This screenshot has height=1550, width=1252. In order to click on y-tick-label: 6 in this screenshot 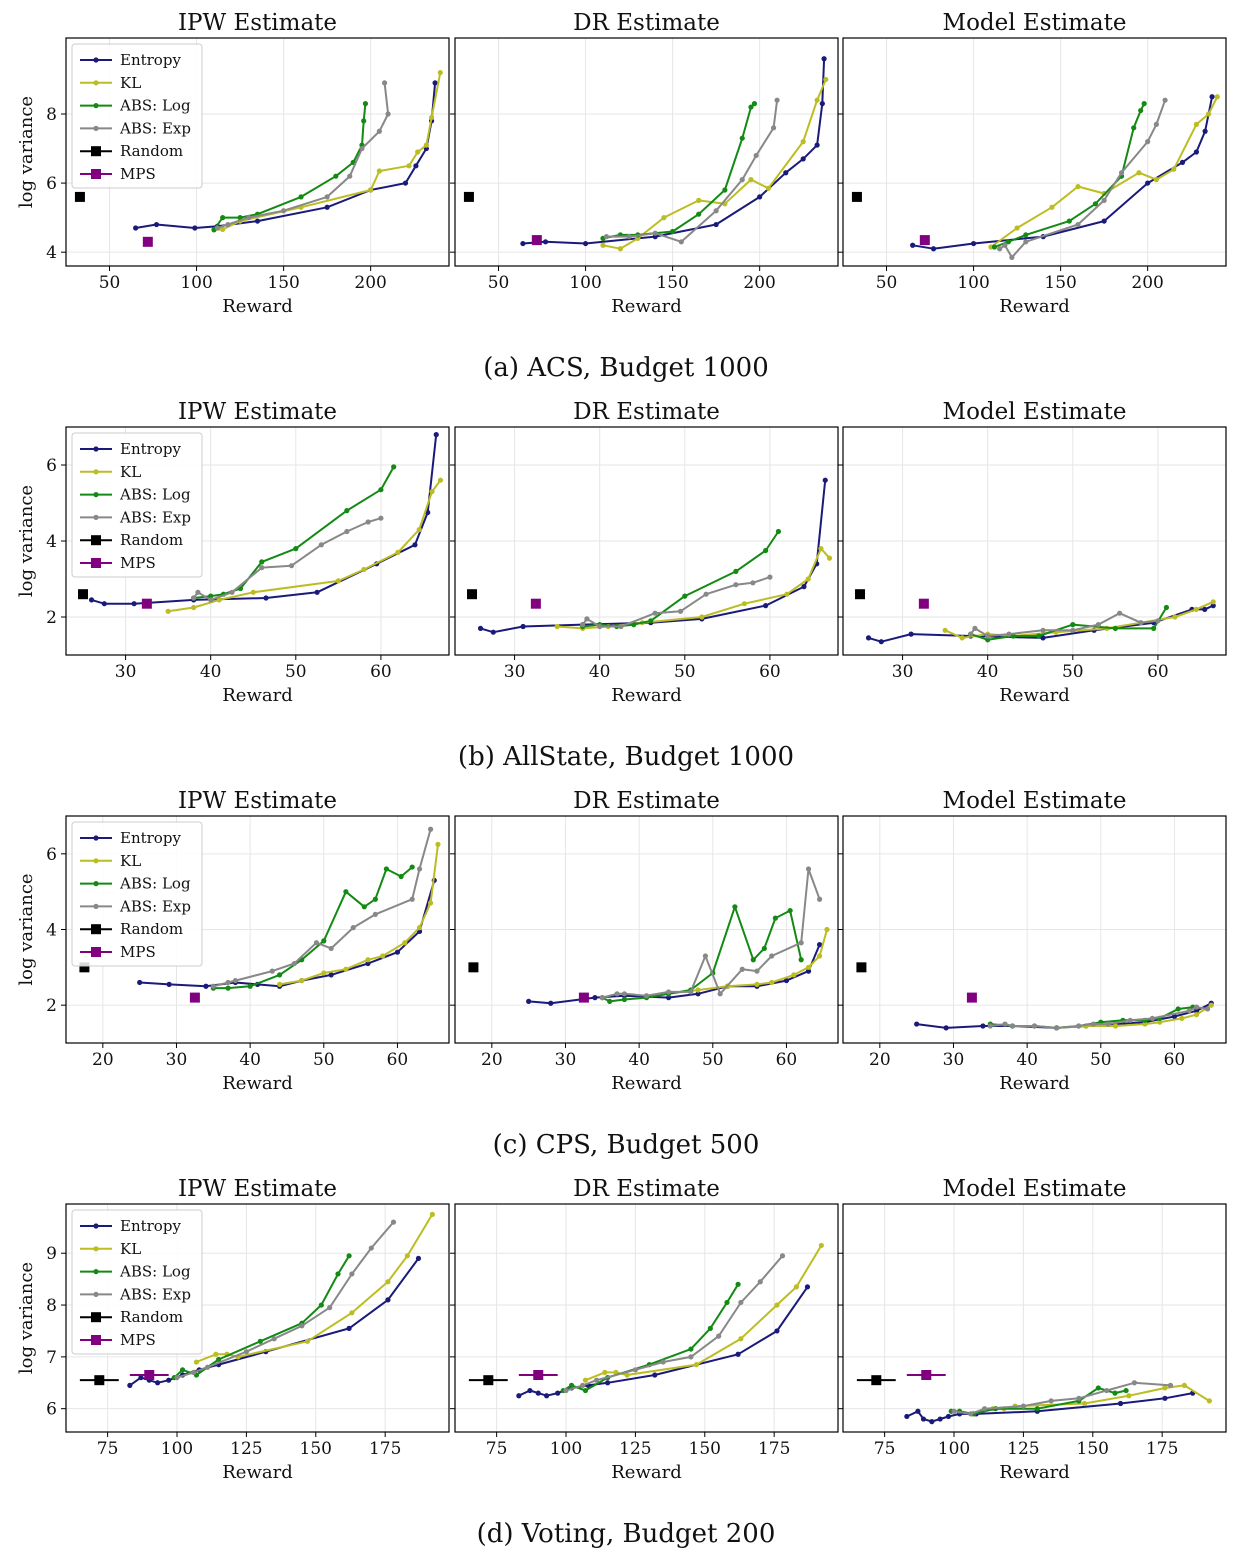, I will do `click(51, 184)`.